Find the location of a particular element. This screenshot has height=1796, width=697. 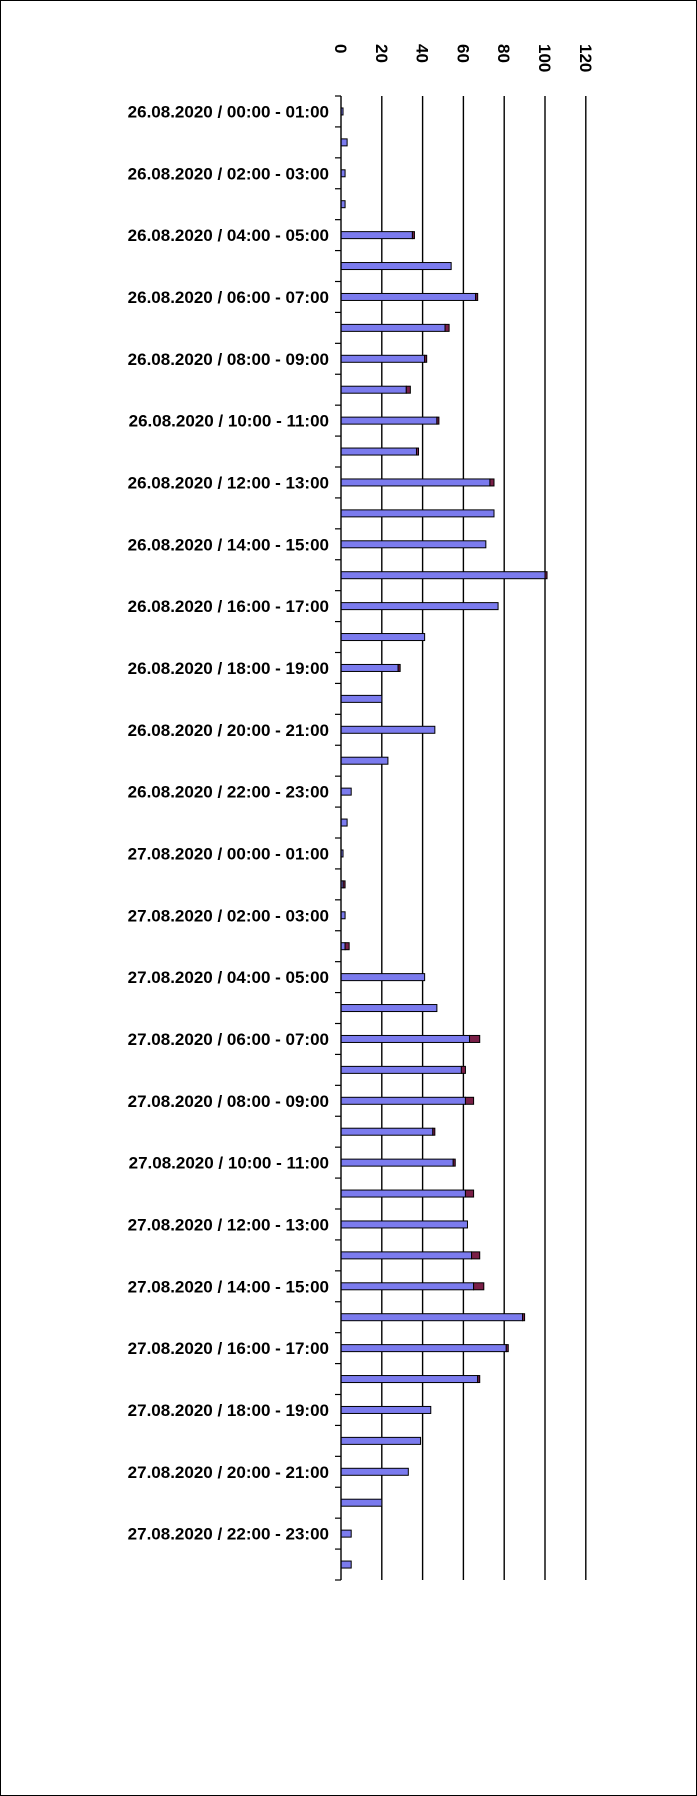

x-tick-label-80: 80 is located at coordinates (503, 53).